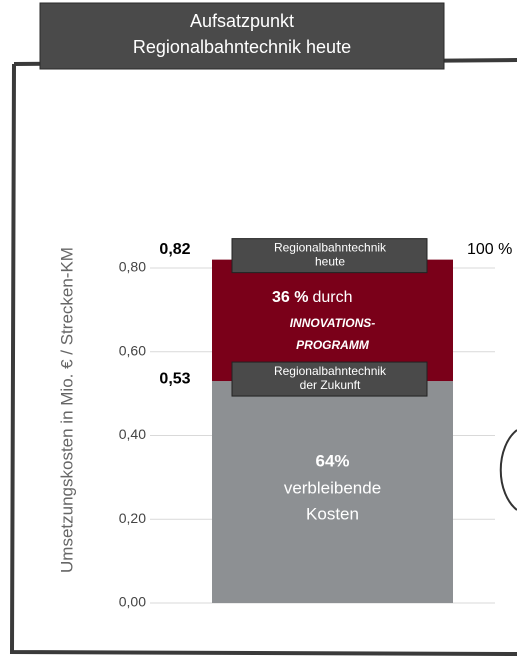 The image size is (517, 658). Describe the element at coordinates (132, 350) in the screenshot. I see `y-tick-label: 0,60` at that location.